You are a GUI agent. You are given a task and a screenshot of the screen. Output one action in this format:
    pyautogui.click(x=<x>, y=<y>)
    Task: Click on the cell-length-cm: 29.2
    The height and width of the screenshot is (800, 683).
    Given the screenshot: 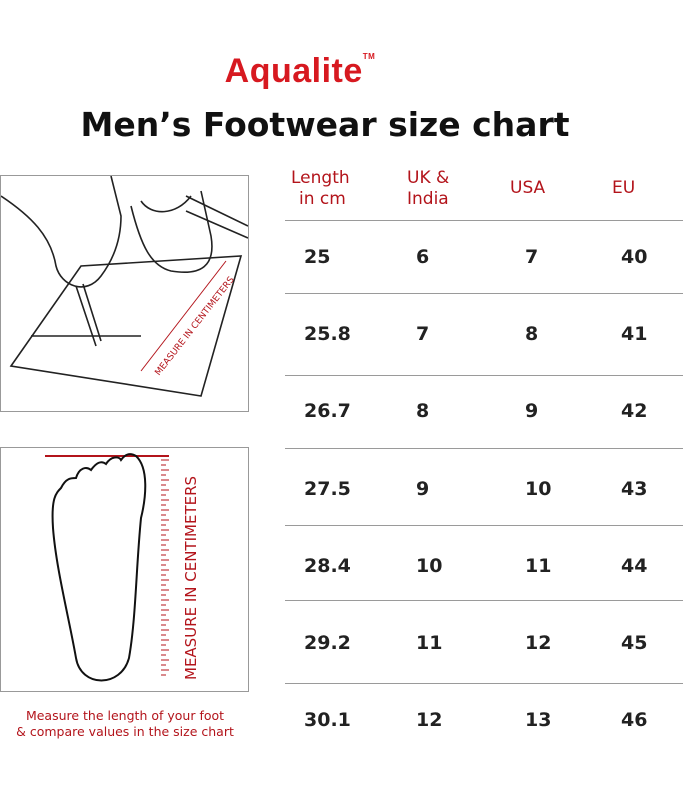 What is the action you would take?
    pyautogui.click(x=327, y=643)
    